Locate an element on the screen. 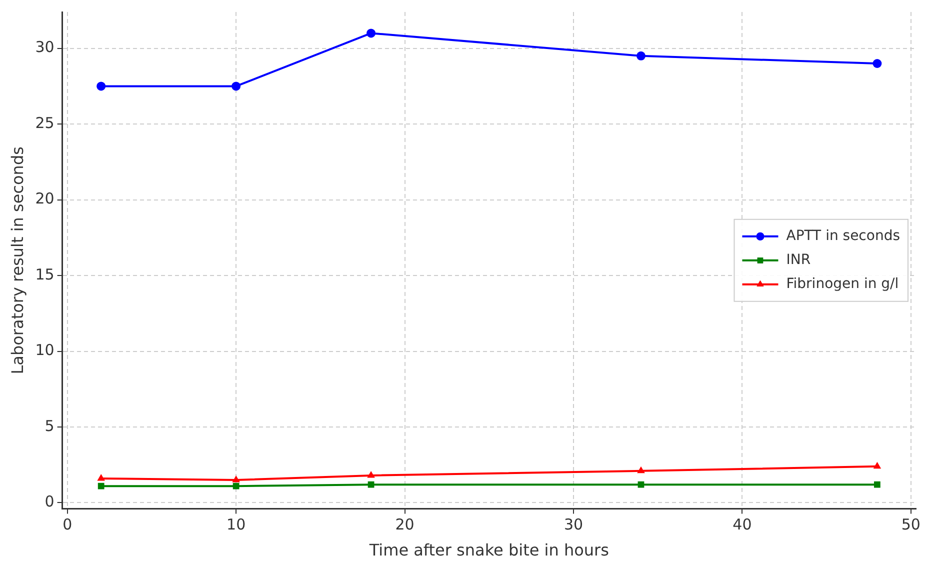 This screenshot has width=926, height=570. y-tick-label: 25 is located at coordinates (44, 123).